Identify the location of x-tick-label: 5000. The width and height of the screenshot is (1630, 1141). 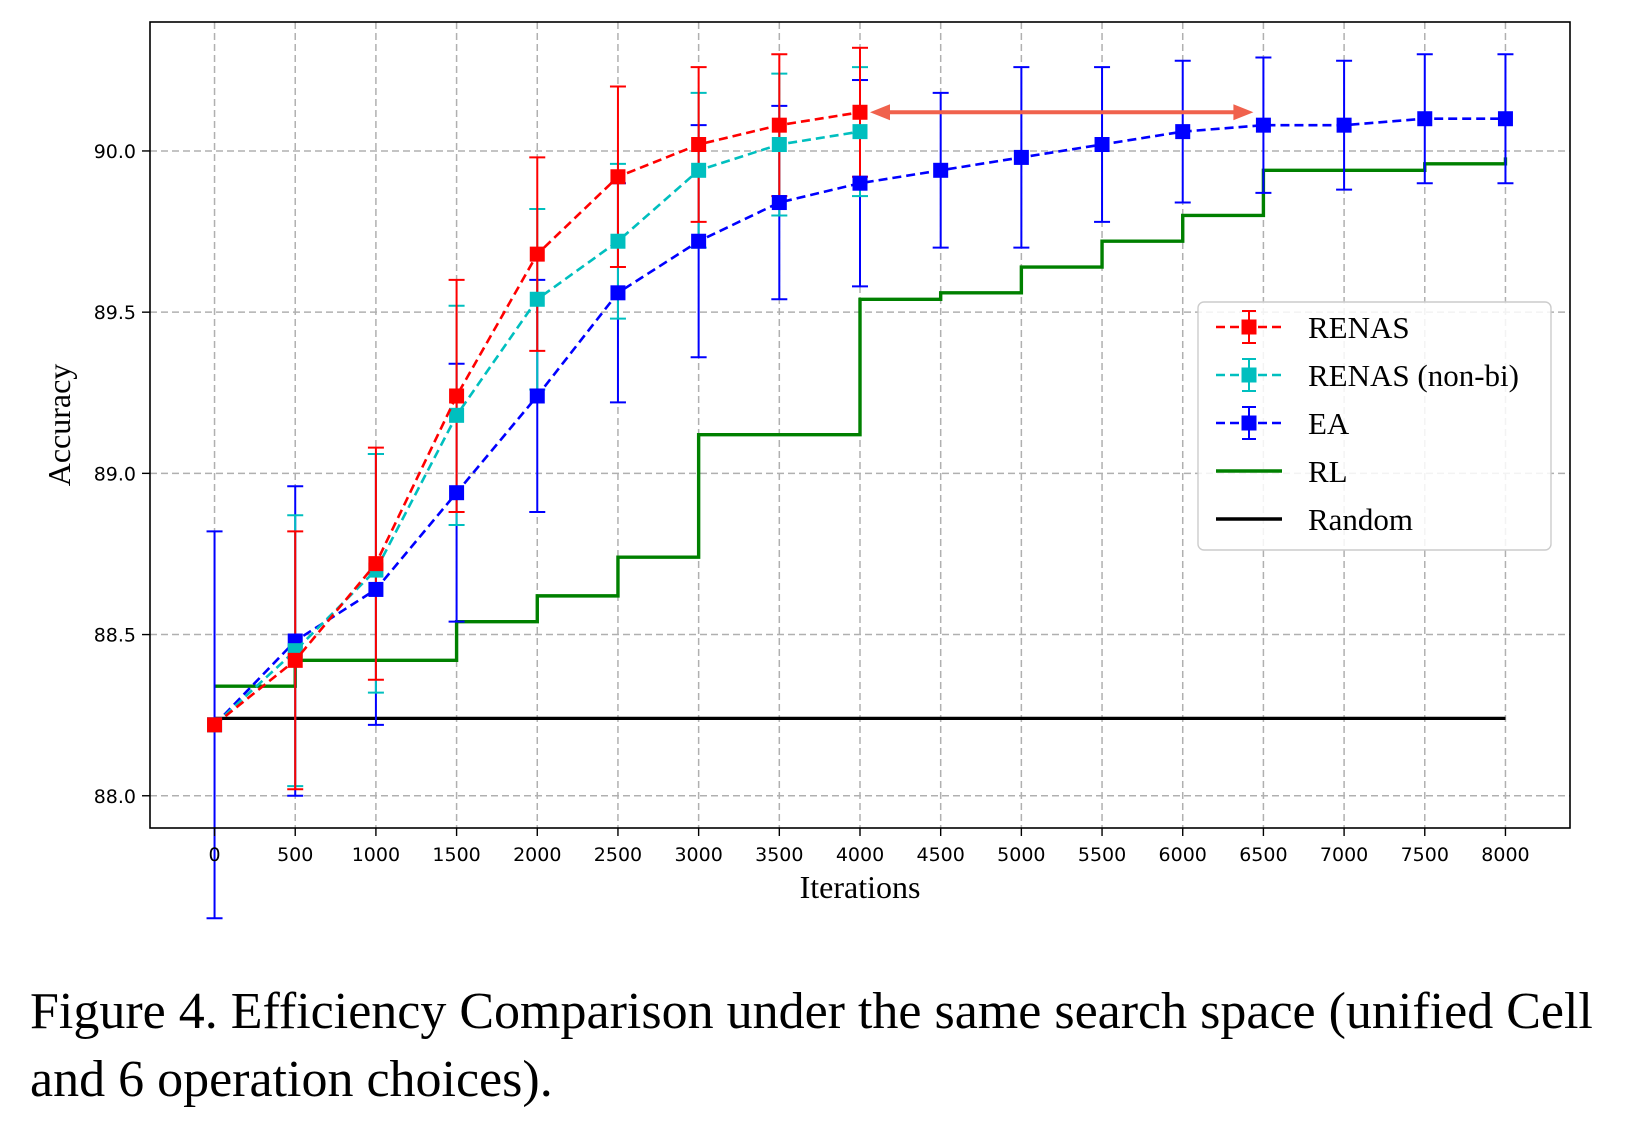
(1021, 855).